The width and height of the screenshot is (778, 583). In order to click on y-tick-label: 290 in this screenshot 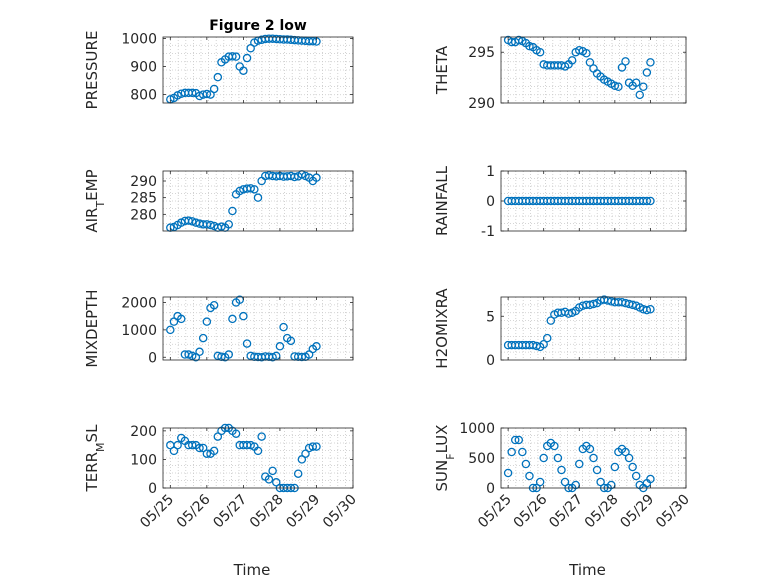, I will do `click(481, 104)`.